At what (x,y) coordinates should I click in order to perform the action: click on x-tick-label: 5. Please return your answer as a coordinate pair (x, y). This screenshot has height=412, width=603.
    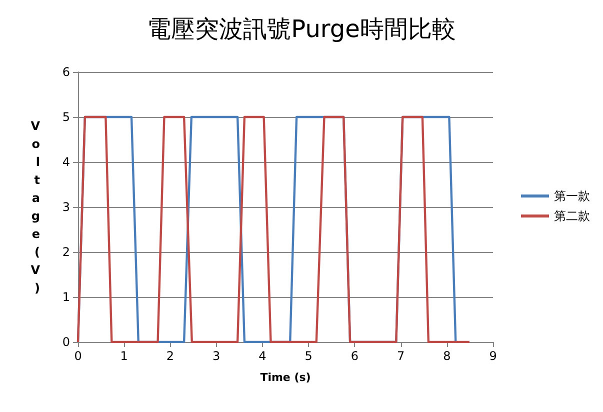
    Looking at the image, I should click on (308, 356).